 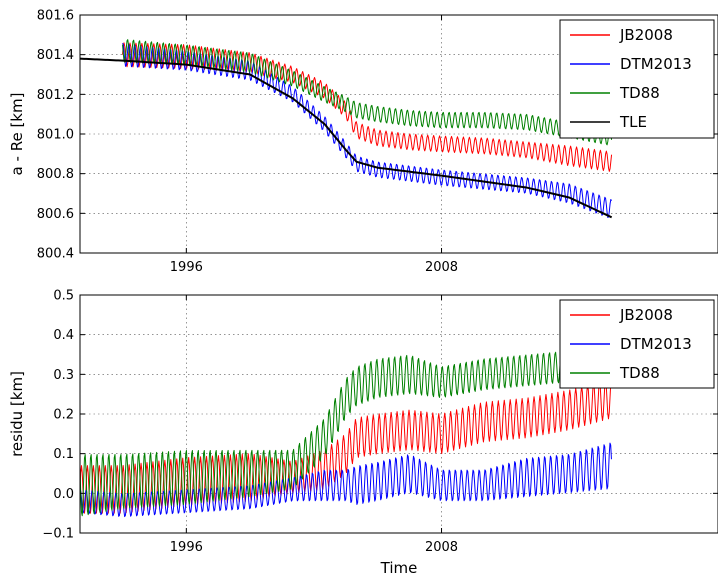 I want to click on y-tick-label: 801.6, so click(x=55, y=16).